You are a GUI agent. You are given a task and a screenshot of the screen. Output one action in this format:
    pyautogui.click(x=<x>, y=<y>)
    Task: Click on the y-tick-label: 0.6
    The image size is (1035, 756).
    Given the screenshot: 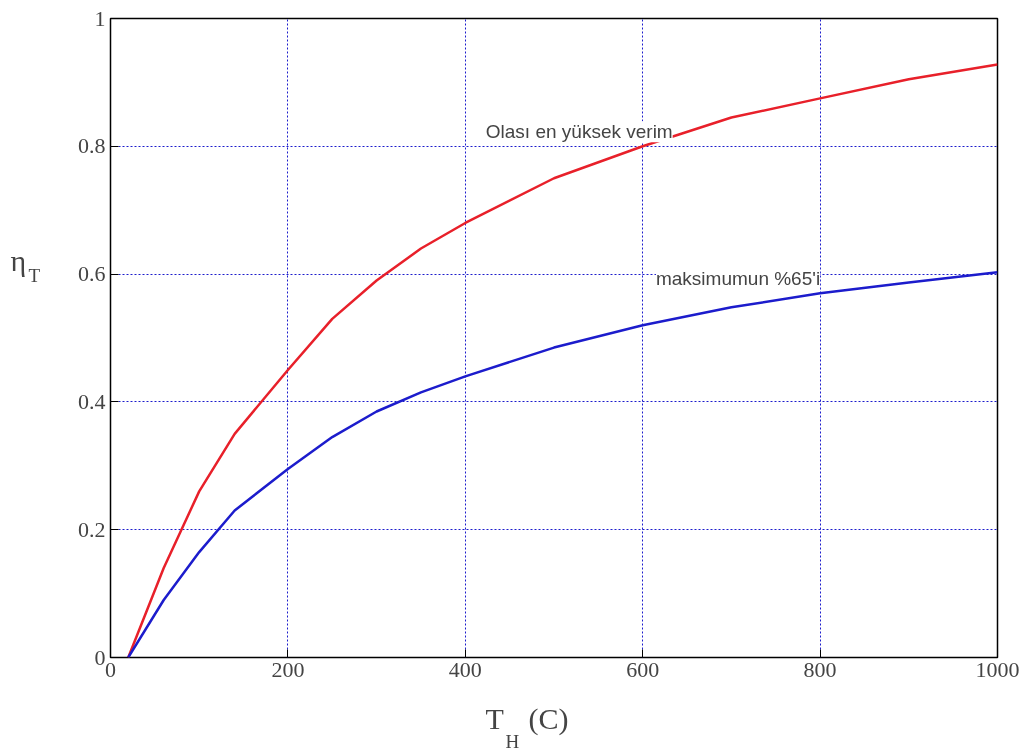 What is the action you would take?
    pyautogui.click(x=92, y=274)
    